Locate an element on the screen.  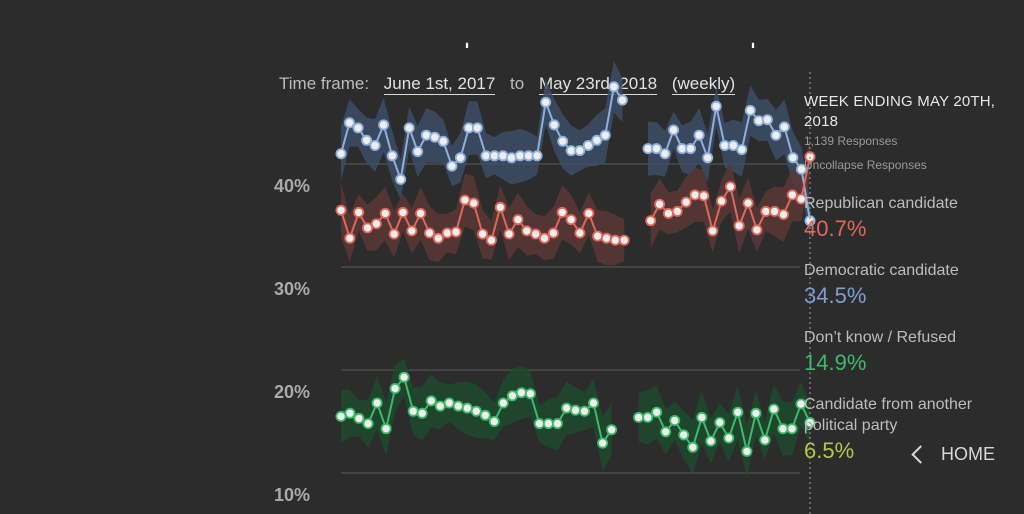
uncollapse-responses-link: Uncollapse Responses is located at coordinates (865, 165).